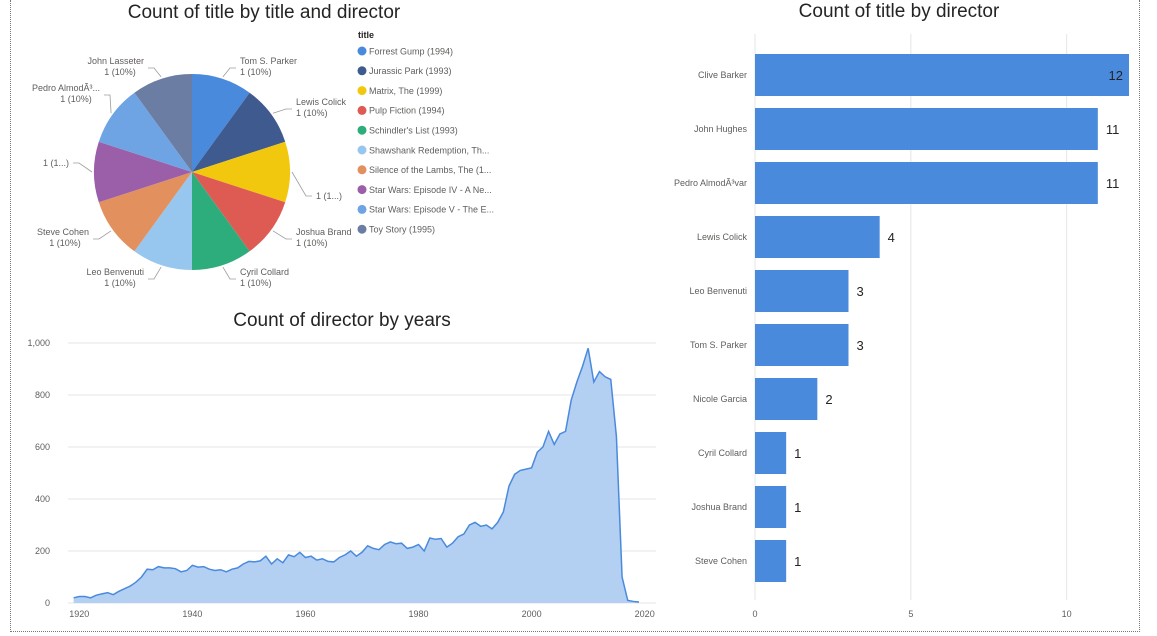 This screenshot has height=636, width=1157. I want to click on bar-category-label: Tom S. Parker, so click(718, 345).